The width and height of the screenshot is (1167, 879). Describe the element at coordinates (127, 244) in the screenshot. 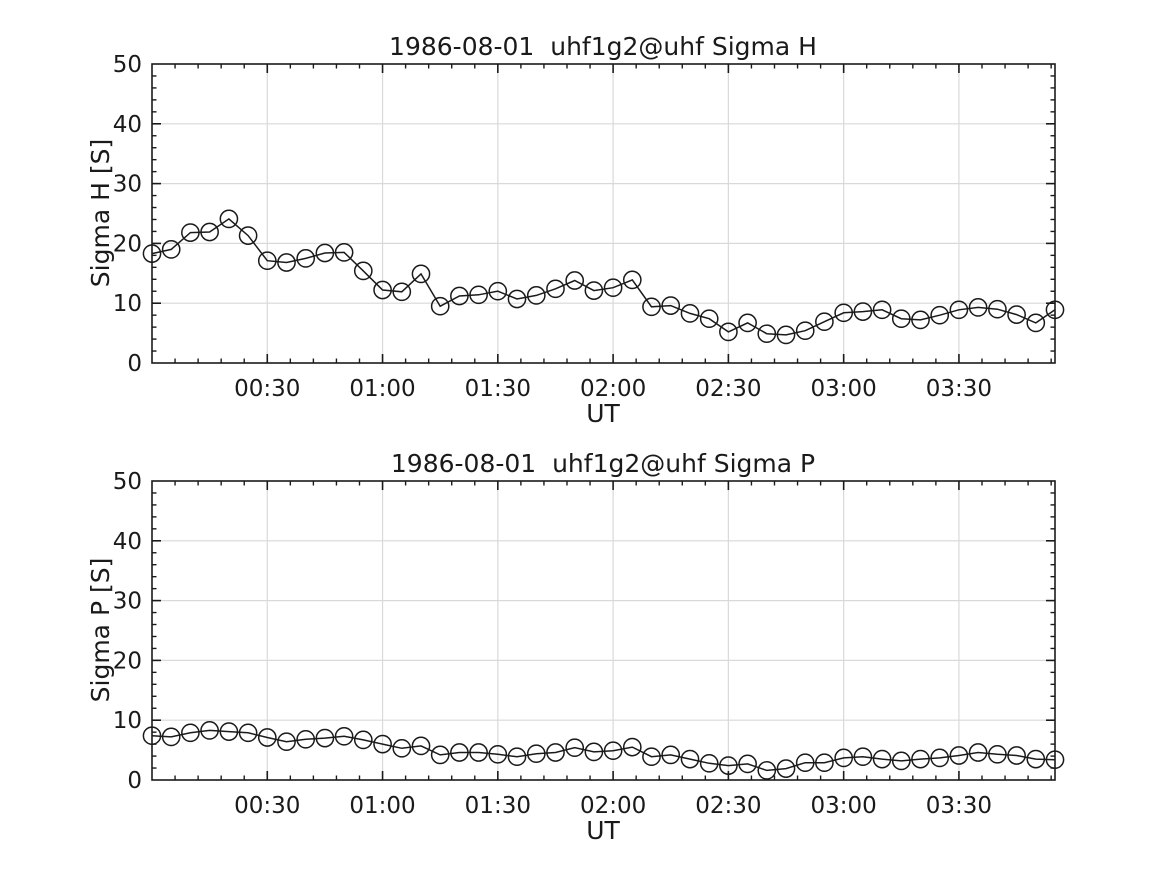

I see `y-tick-label: 20` at that location.